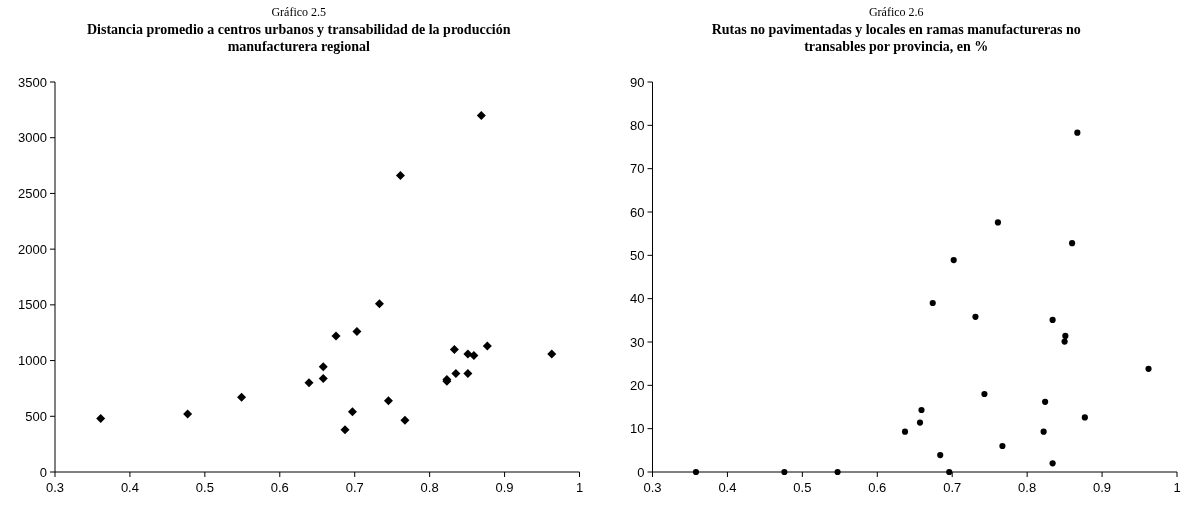 The width and height of the screenshot is (1195, 506). Describe the element at coordinates (32, 138) in the screenshot. I see `y-tick-label: 3000` at that location.